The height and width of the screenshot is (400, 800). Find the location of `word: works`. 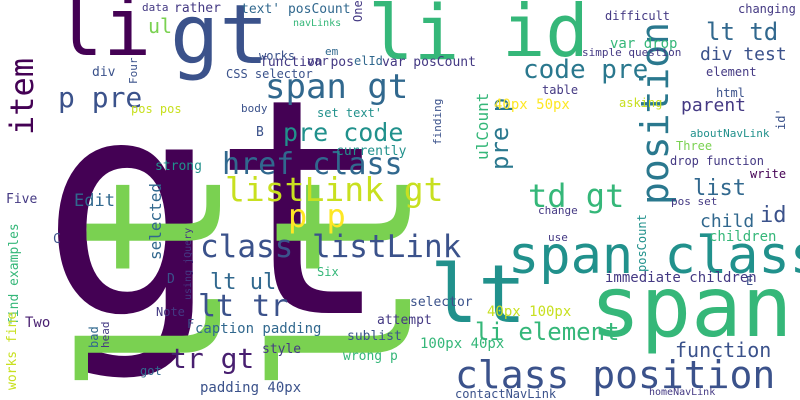

word: works is located at coordinates (277, 56).